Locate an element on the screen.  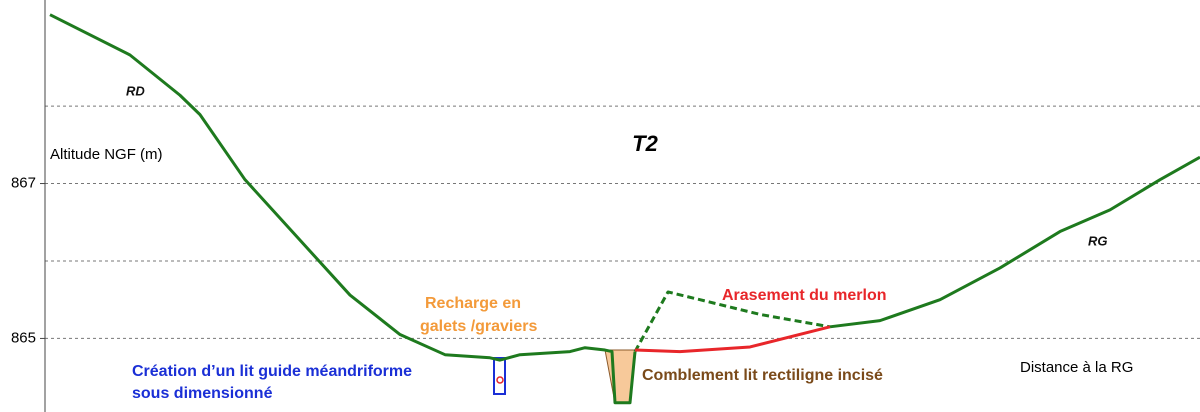
annotation: galets /graviers is located at coordinates (479, 326).